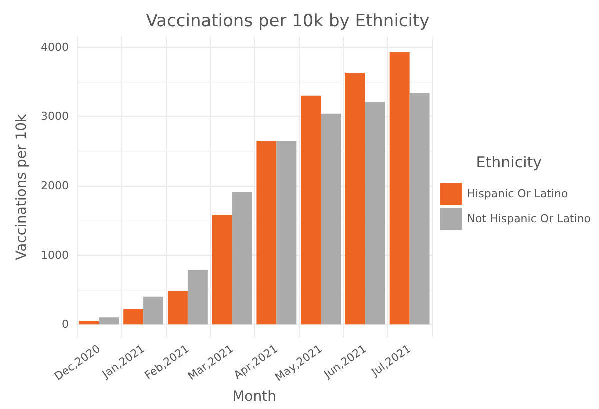 This screenshot has height=409, width=599. I want to click on y-tick-label: 4000, so click(55, 47).